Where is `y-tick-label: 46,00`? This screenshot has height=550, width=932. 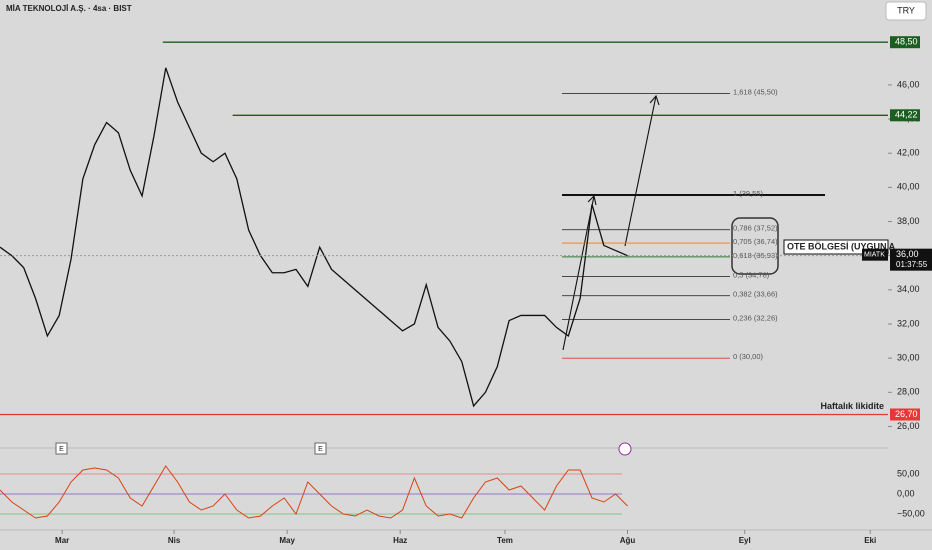
y-tick-label: 46,00 is located at coordinates (908, 84).